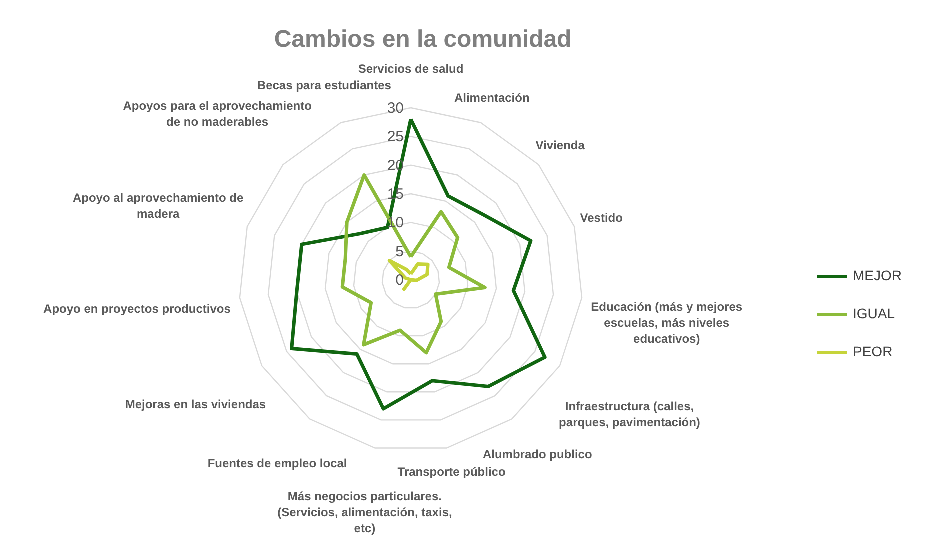 Image resolution: width=926 pixels, height=544 pixels. Describe the element at coordinates (195, 404) in the screenshot. I see `spoke-label: Mejoras en las viviendas` at that location.